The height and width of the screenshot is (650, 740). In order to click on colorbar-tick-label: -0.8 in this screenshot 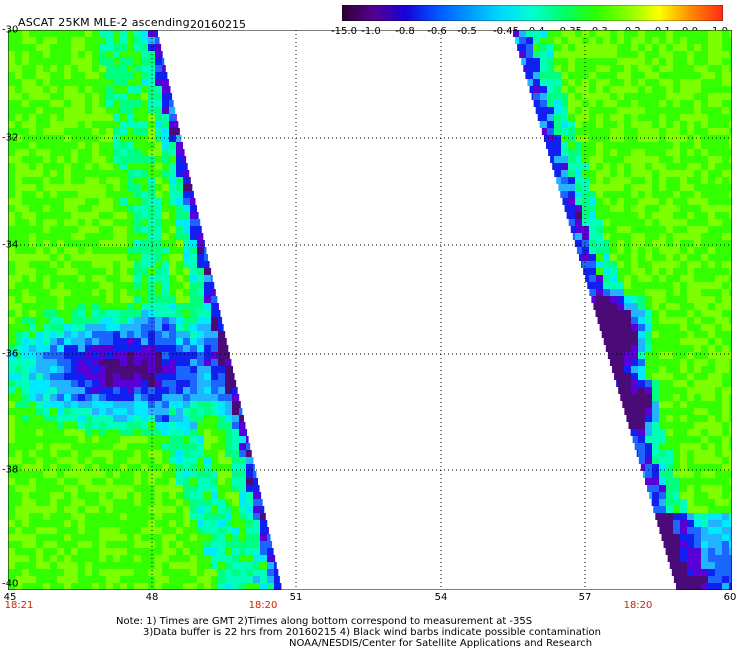, I will do `click(405, 31)`.